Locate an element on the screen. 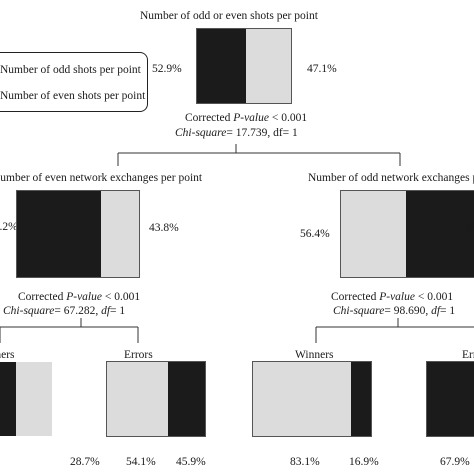  leaf-lr-bar-light is located at coordinates (137, 399).